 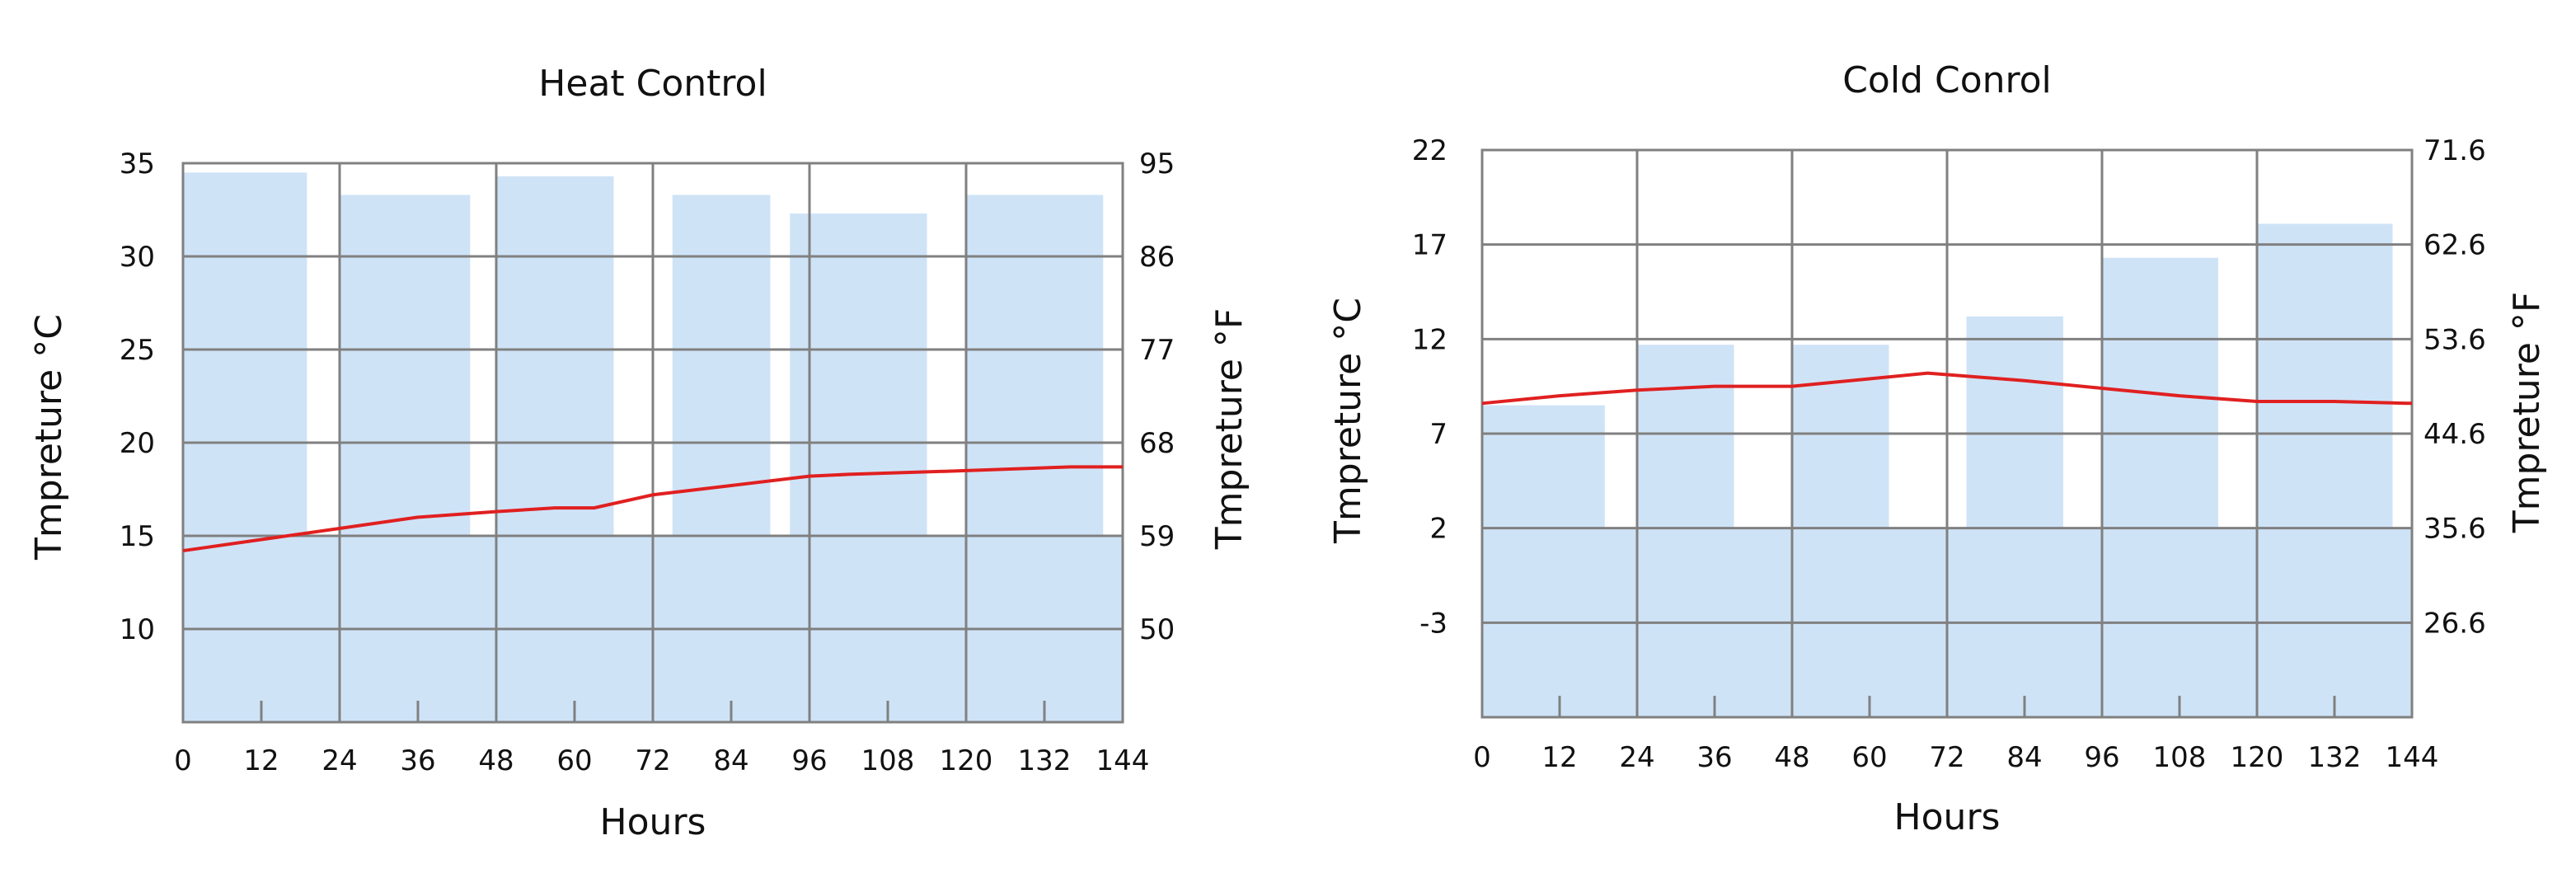 What do you see at coordinates (2455, 529) in the screenshot?
I see `y2-tick-label-4: 35.6` at bounding box center [2455, 529].